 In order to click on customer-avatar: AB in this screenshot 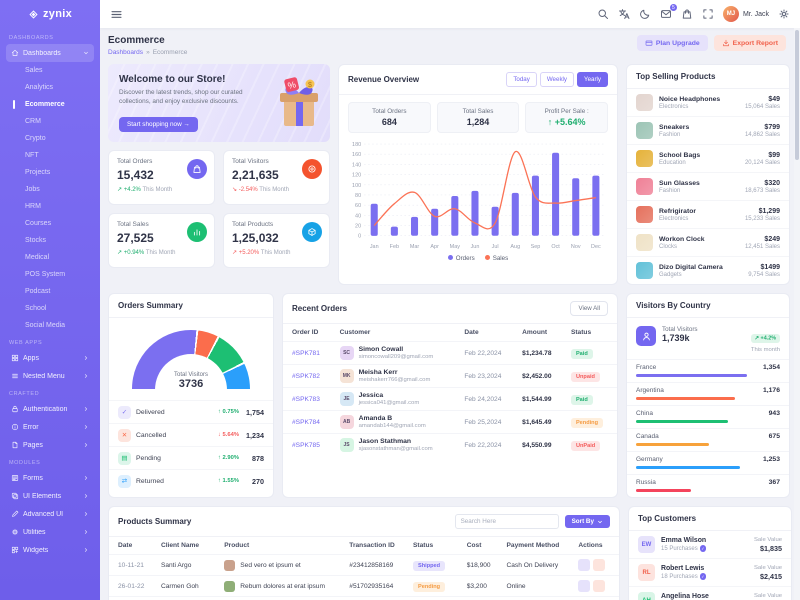, I will do `click(346, 422)`.